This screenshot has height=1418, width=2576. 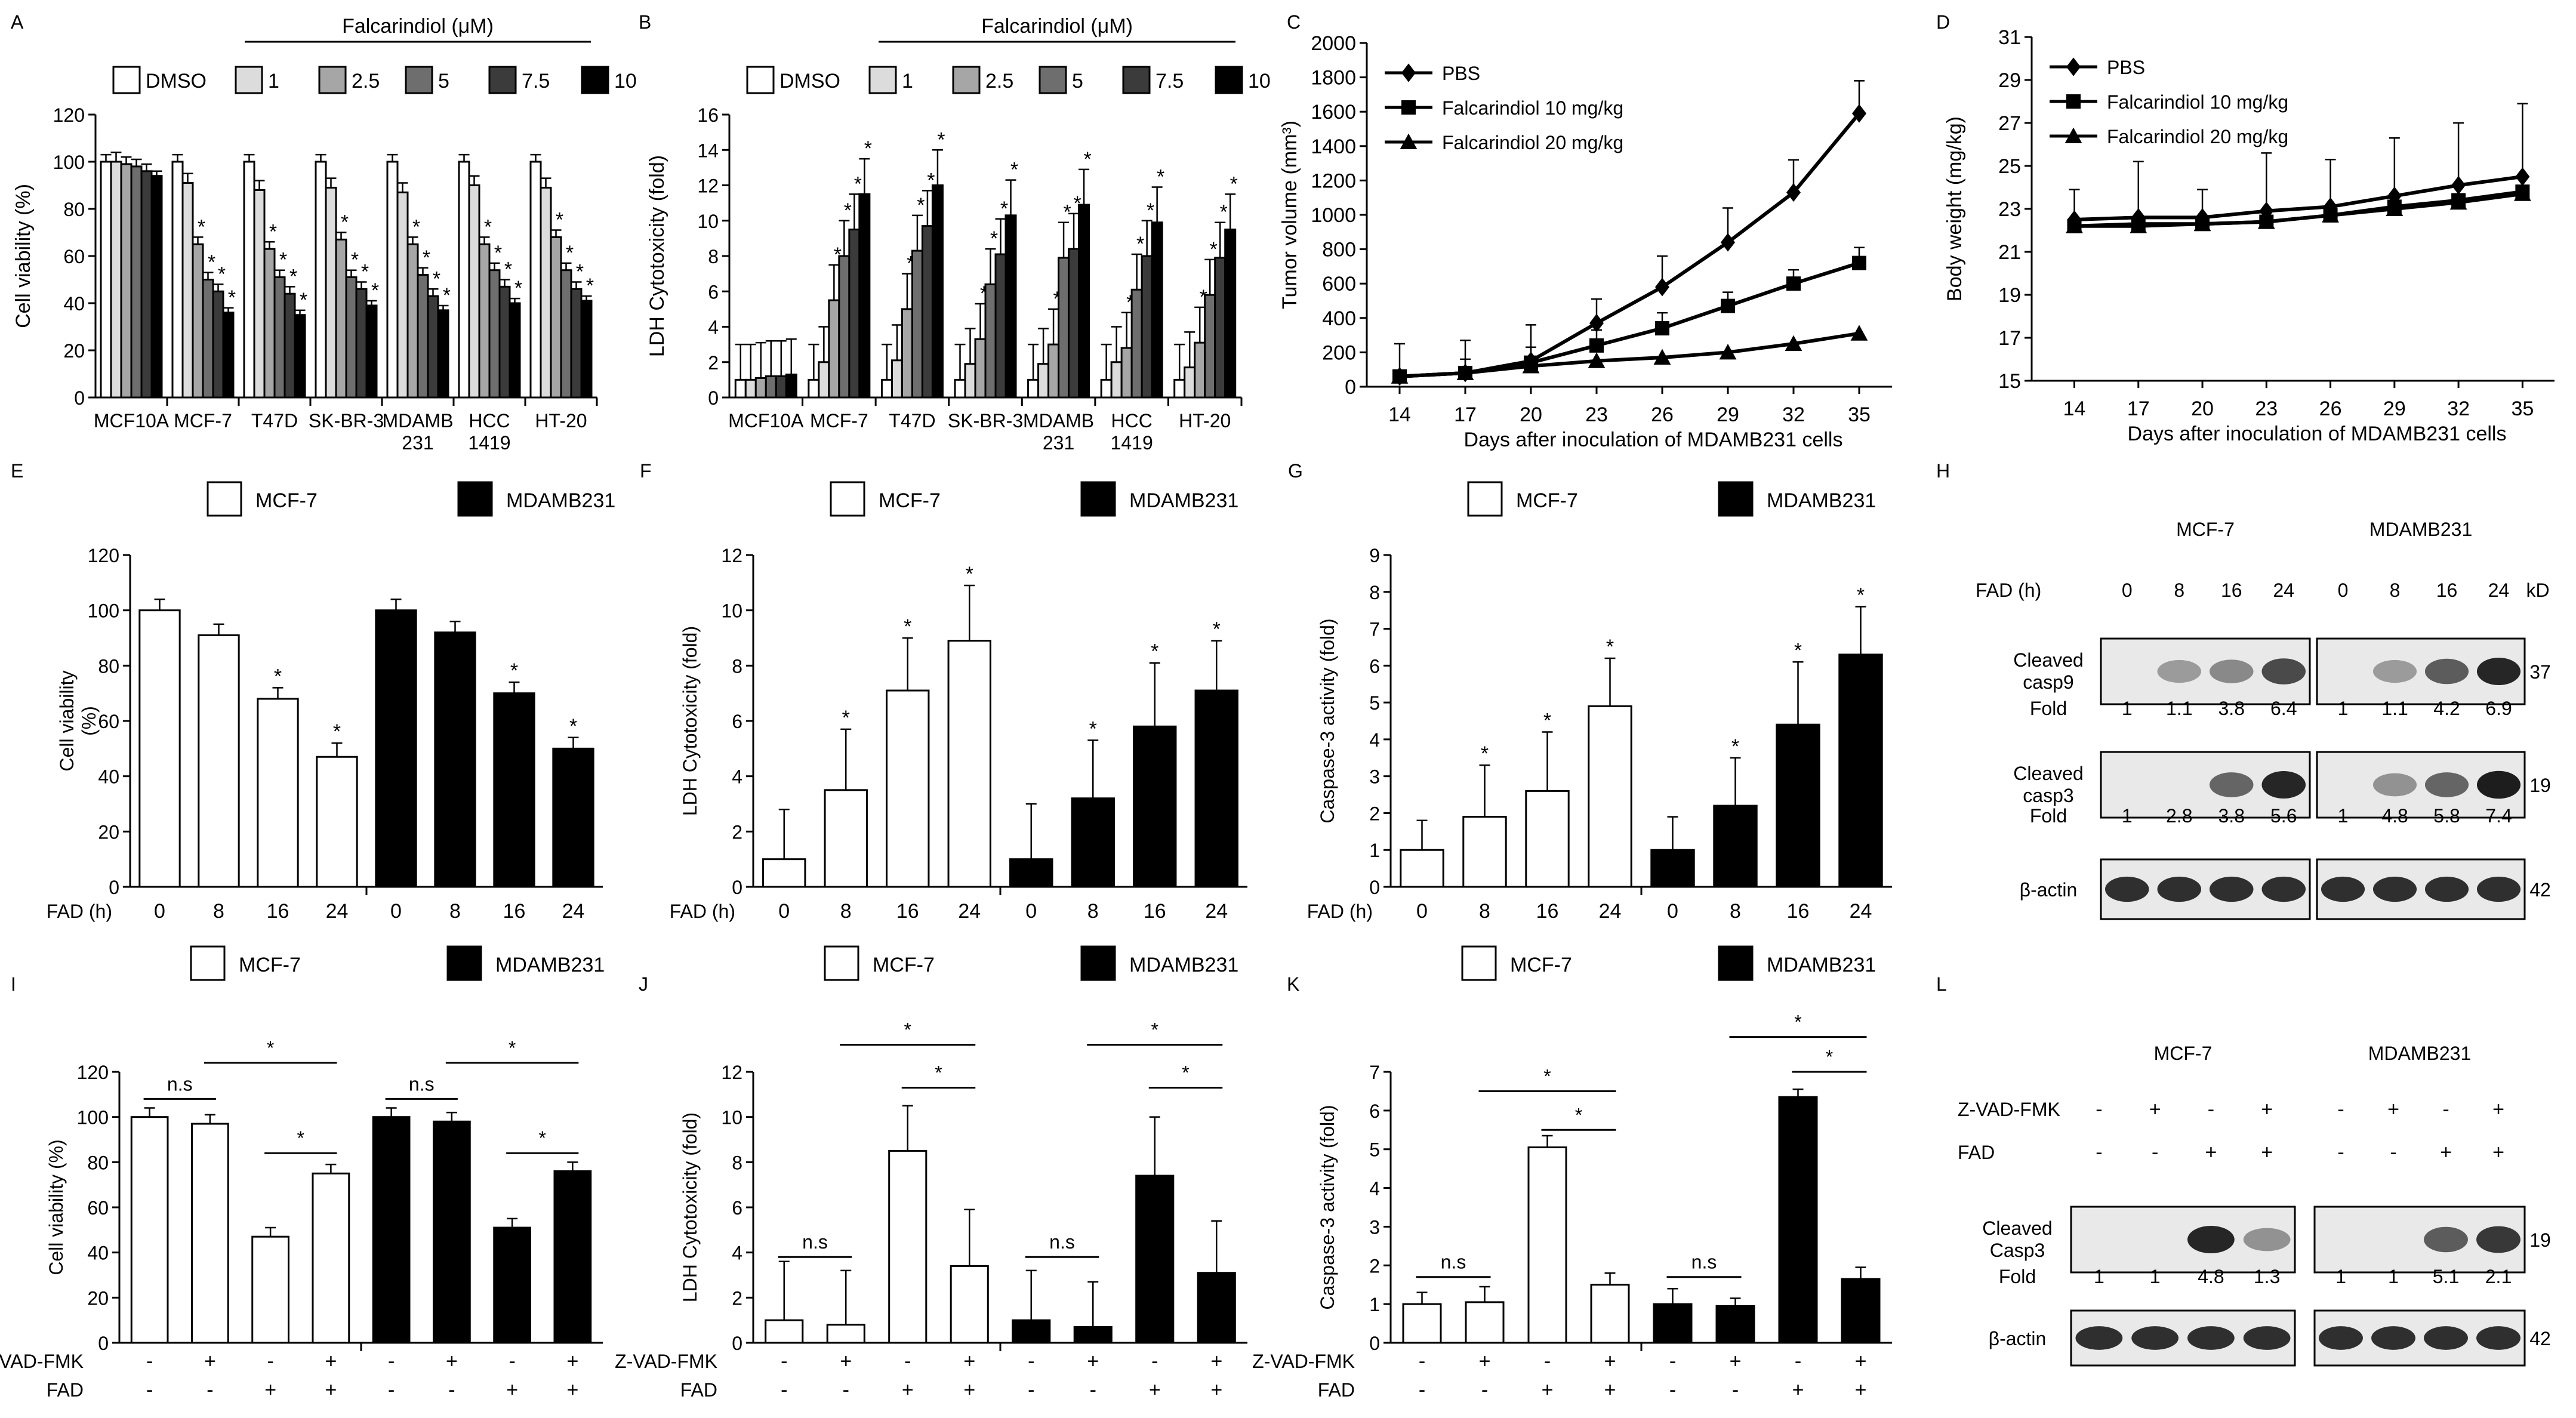 I want to click on panel-D-x-label: Days after inoculation of MDAMB231 cells, so click(x=2317, y=434).